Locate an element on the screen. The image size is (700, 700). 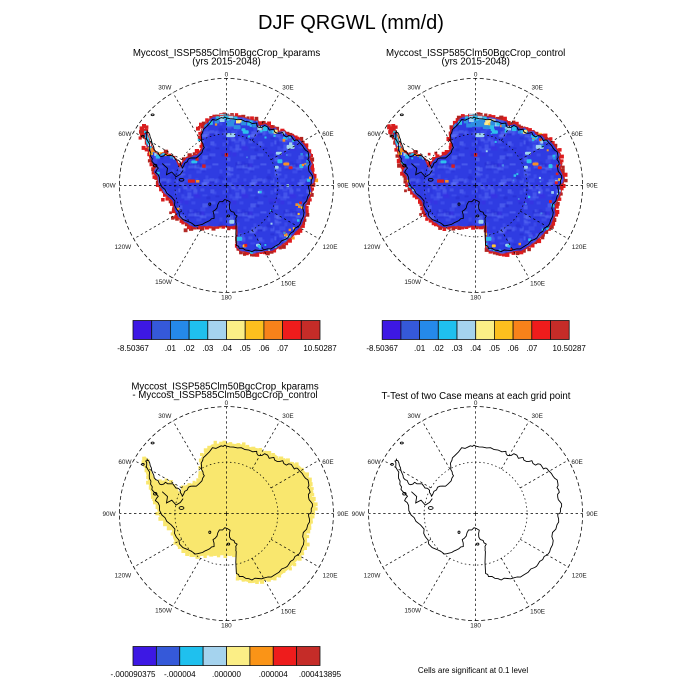
svg-text: -.000090375 is located at coordinates (133, 674).